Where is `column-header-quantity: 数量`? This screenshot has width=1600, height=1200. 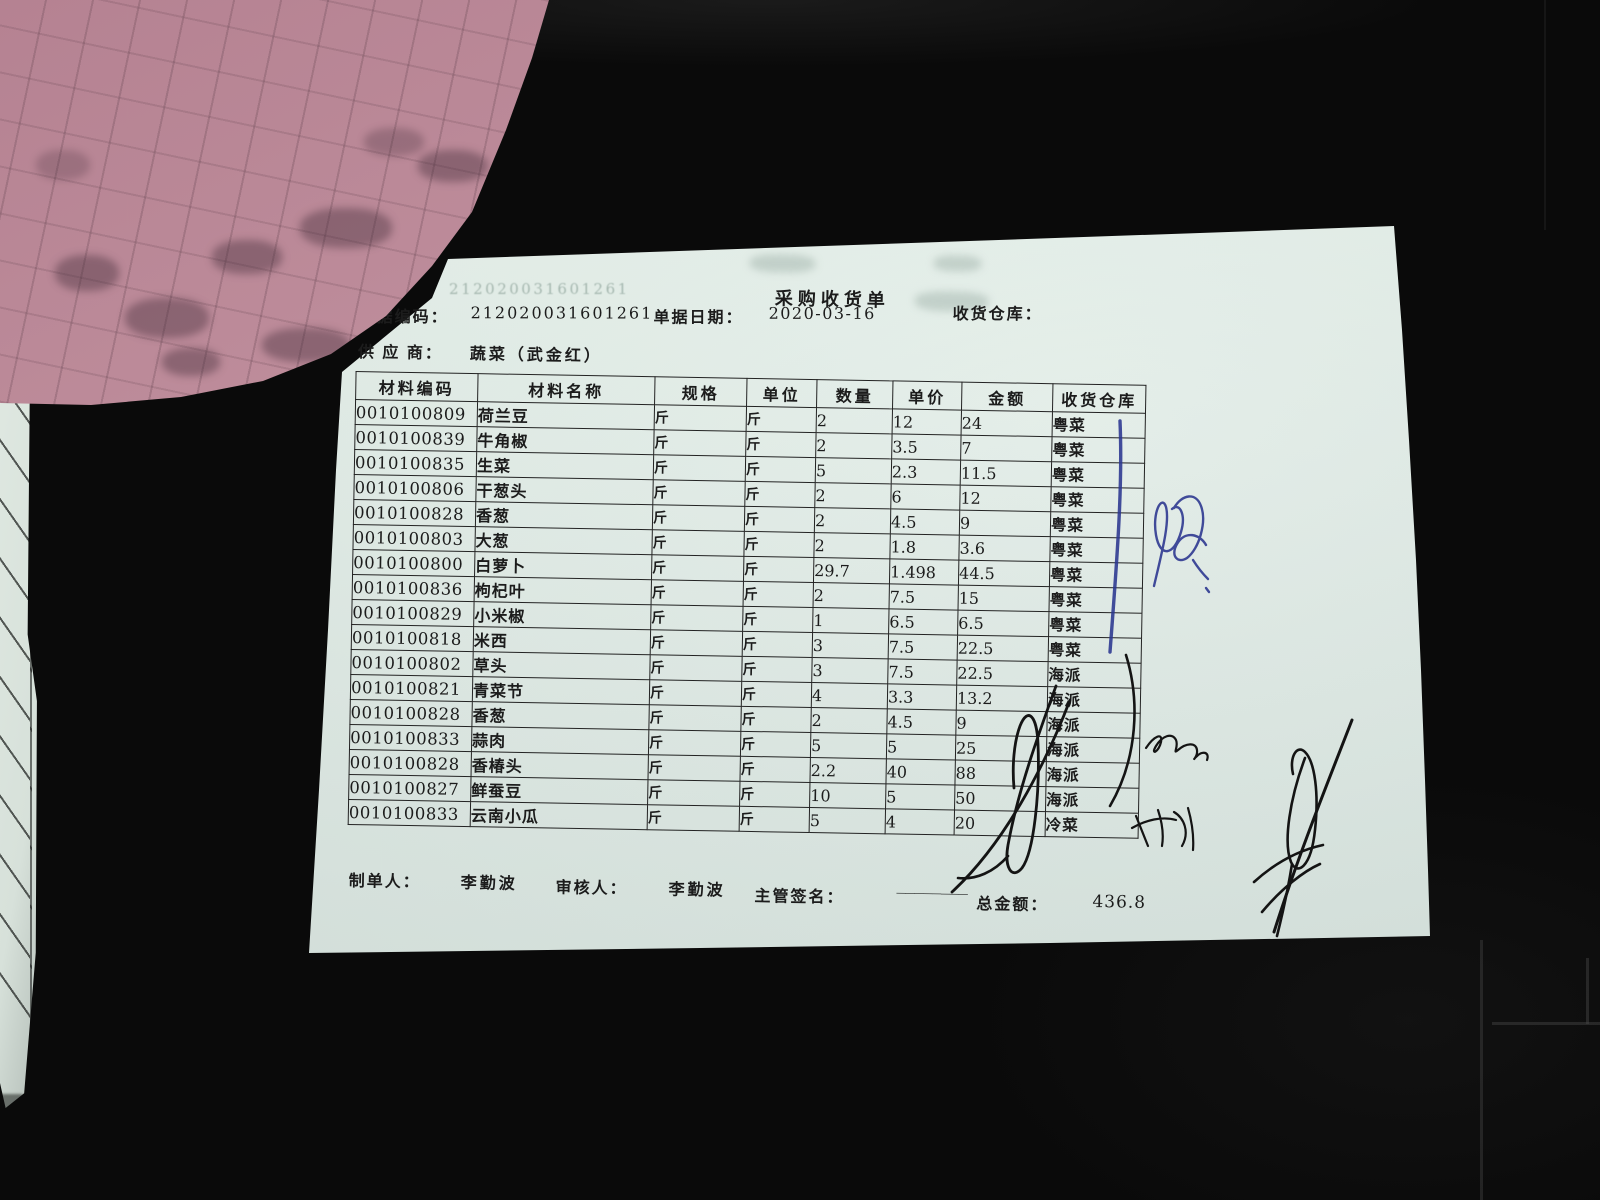
column-header-quantity: 数量 is located at coordinates (854, 394).